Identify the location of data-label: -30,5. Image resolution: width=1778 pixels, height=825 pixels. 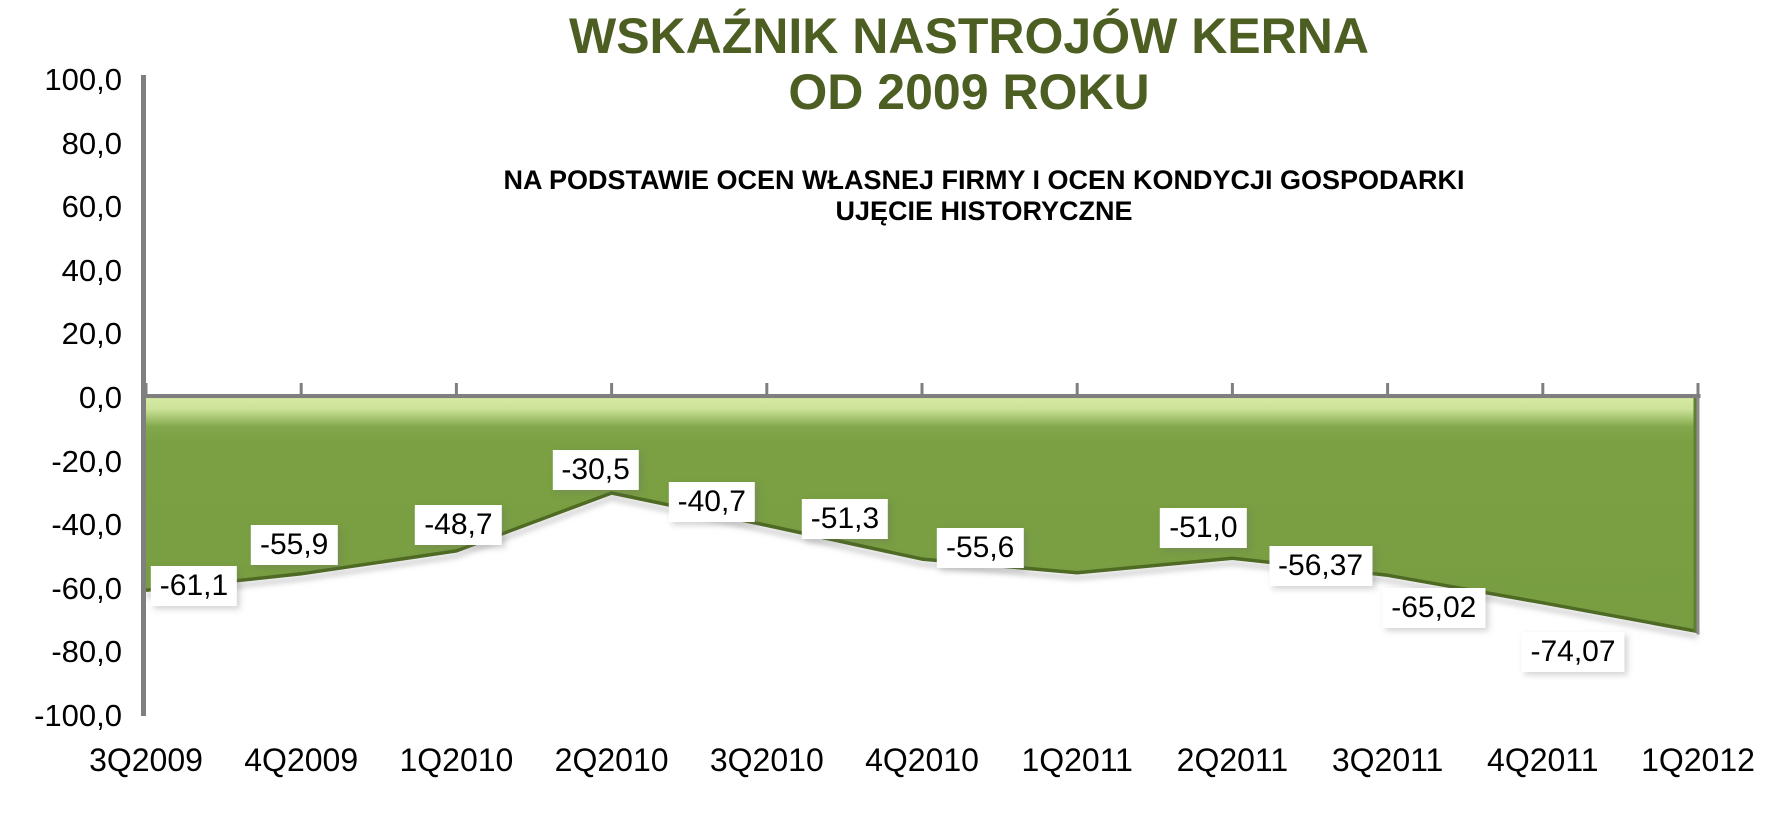
(595, 469).